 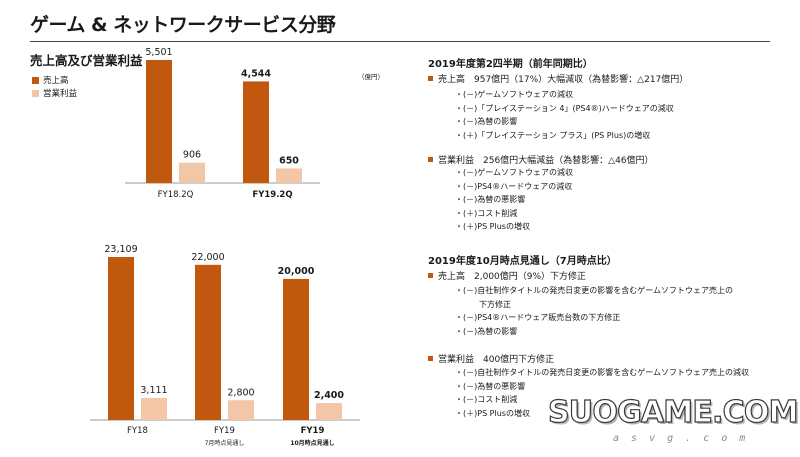 I want to click on data-label: 23,109, so click(x=120, y=249).